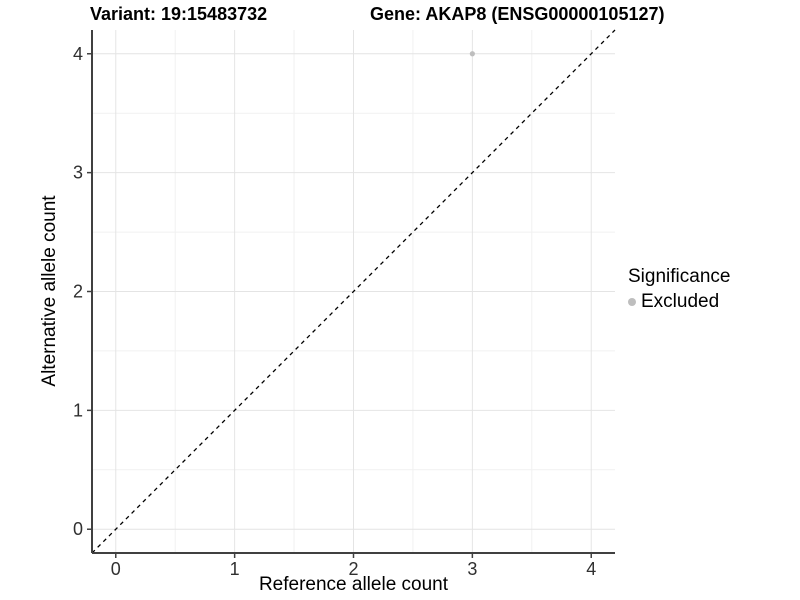 The width and height of the screenshot is (800, 600). I want to click on legend-item-label: Excluded, so click(680, 301).